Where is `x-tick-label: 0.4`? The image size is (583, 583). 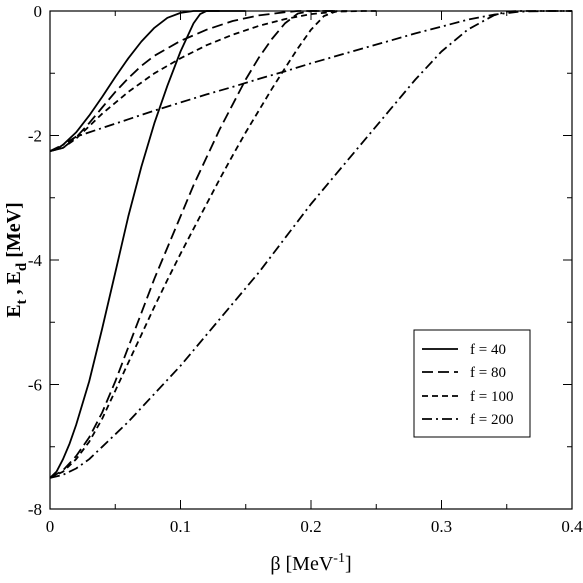
x-tick-label: 0.4 is located at coordinates (572, 526).